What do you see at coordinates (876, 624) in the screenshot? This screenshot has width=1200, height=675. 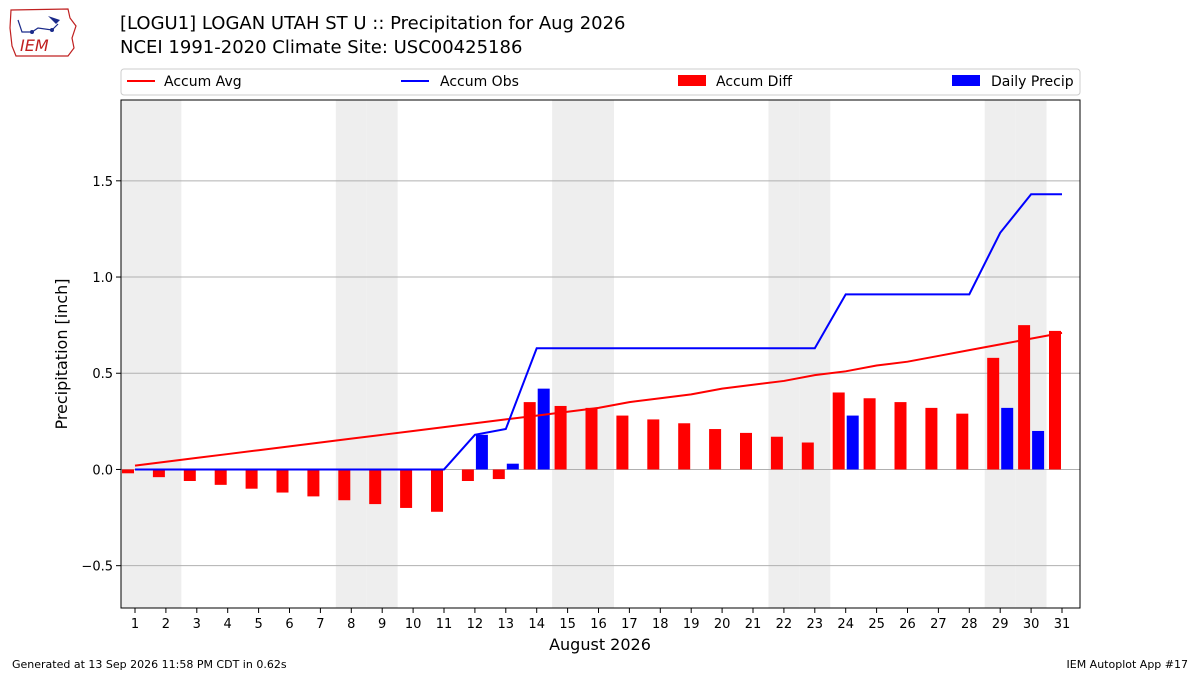 I see `x-tick-label: 25` at bounding box center [876, 624].